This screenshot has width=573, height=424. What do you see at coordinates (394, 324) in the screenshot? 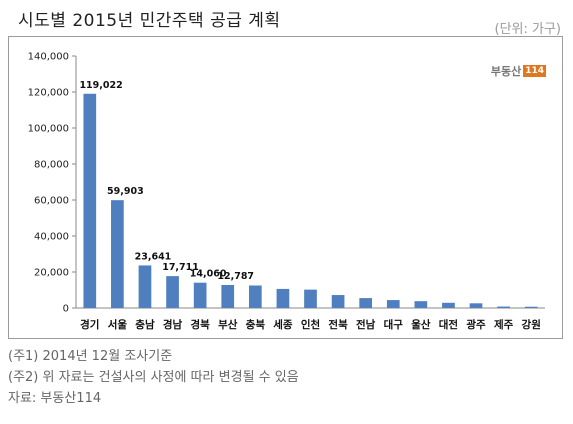
I see `x-tick-label: 대구` at bounding box center [394, 324].